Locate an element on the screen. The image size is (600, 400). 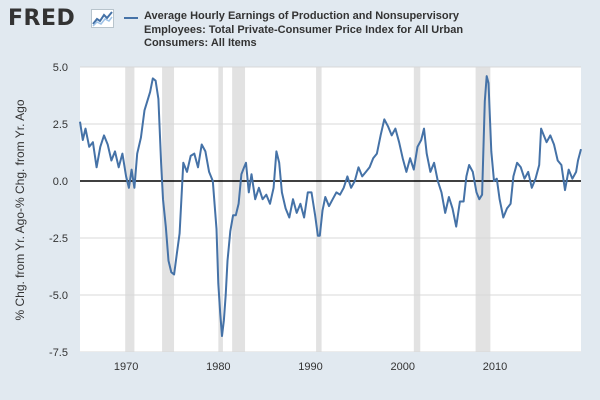
x-tick-label: 2000 is located at coordinates (403, 367).